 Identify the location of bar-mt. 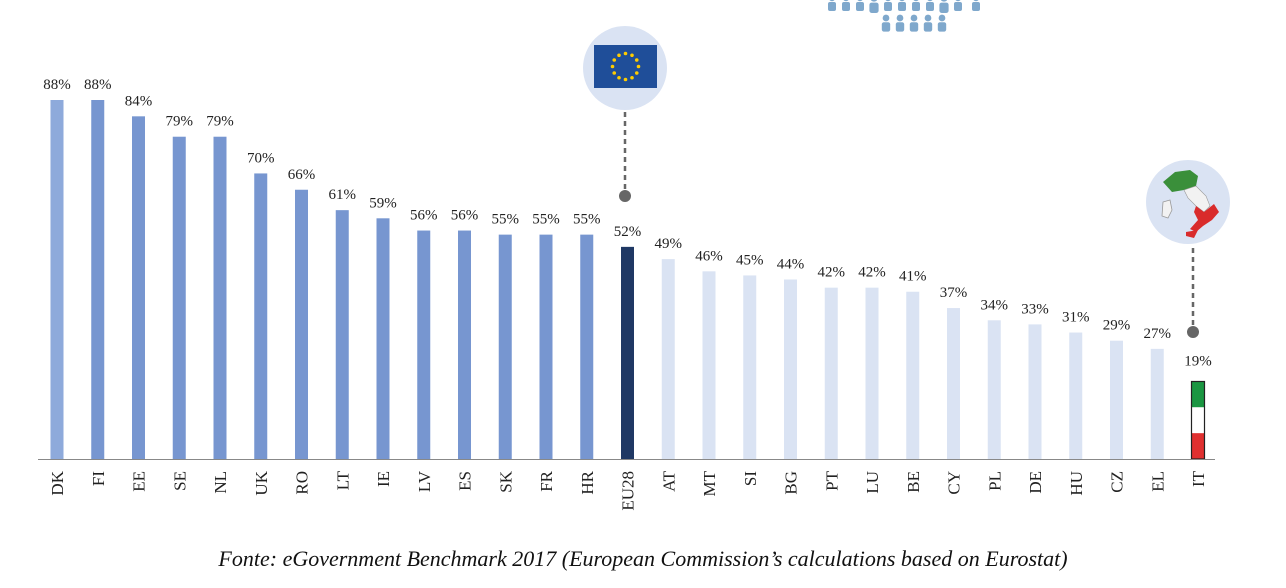
(709, 365).